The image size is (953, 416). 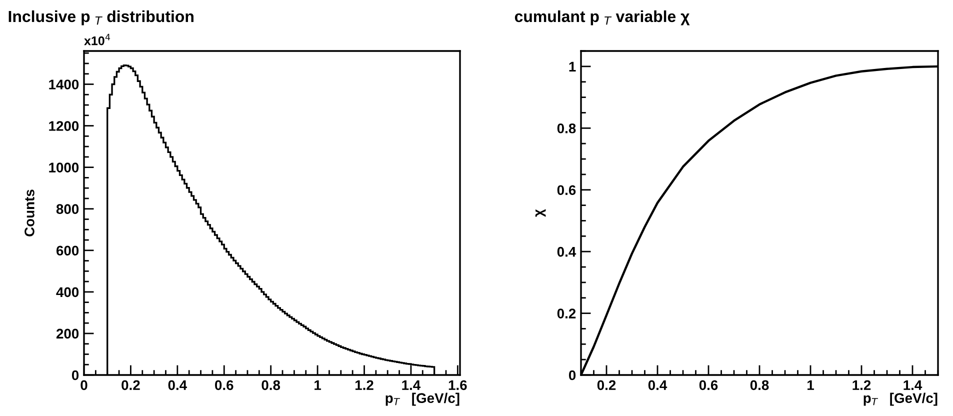 What do you see at coordinates (64, 126) in the screenshot?
I see `y-tick-label: 1200` at bounding box center [64, 126].